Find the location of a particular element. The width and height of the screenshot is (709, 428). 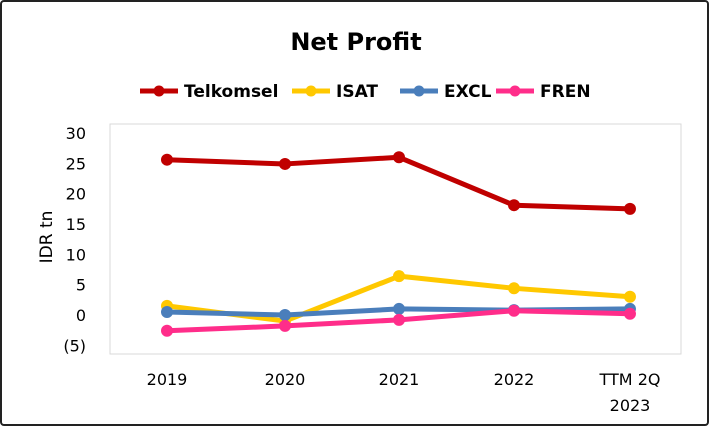

y-tick-label: 30 is located at coordinates (76, 133).